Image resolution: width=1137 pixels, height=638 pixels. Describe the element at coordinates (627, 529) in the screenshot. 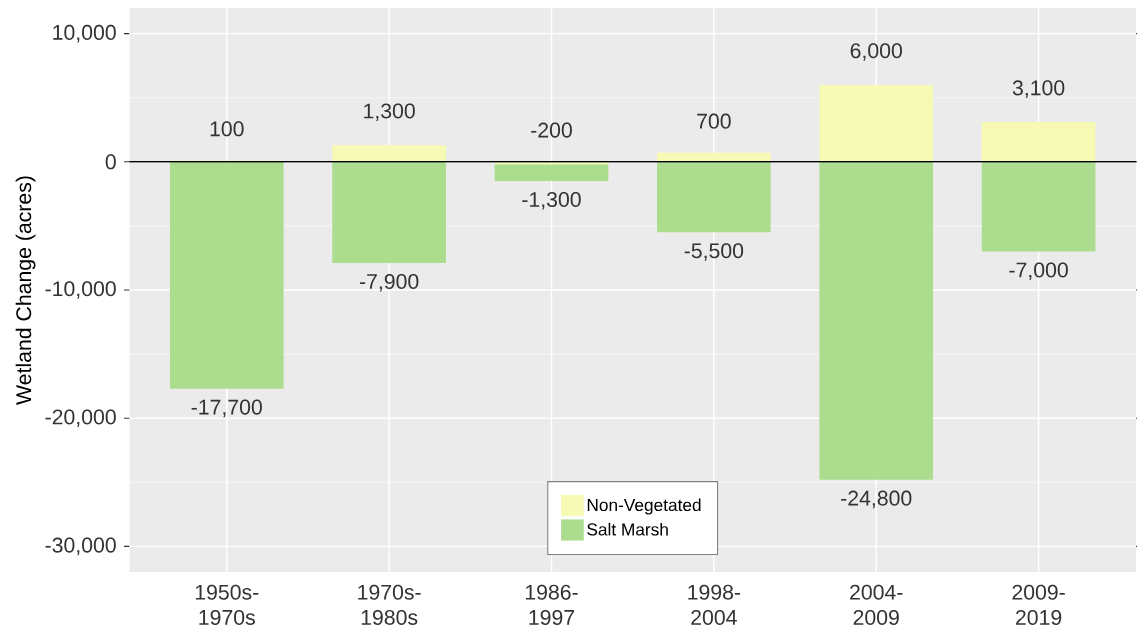

I see `legend-label: Salt Marsh` at that location.